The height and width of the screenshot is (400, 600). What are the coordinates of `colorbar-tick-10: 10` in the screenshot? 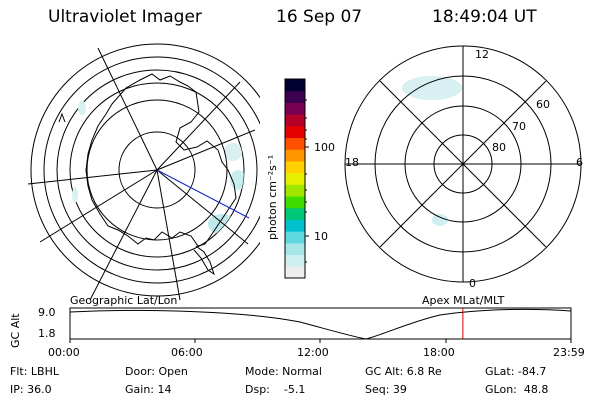 It's located at (321, 236).